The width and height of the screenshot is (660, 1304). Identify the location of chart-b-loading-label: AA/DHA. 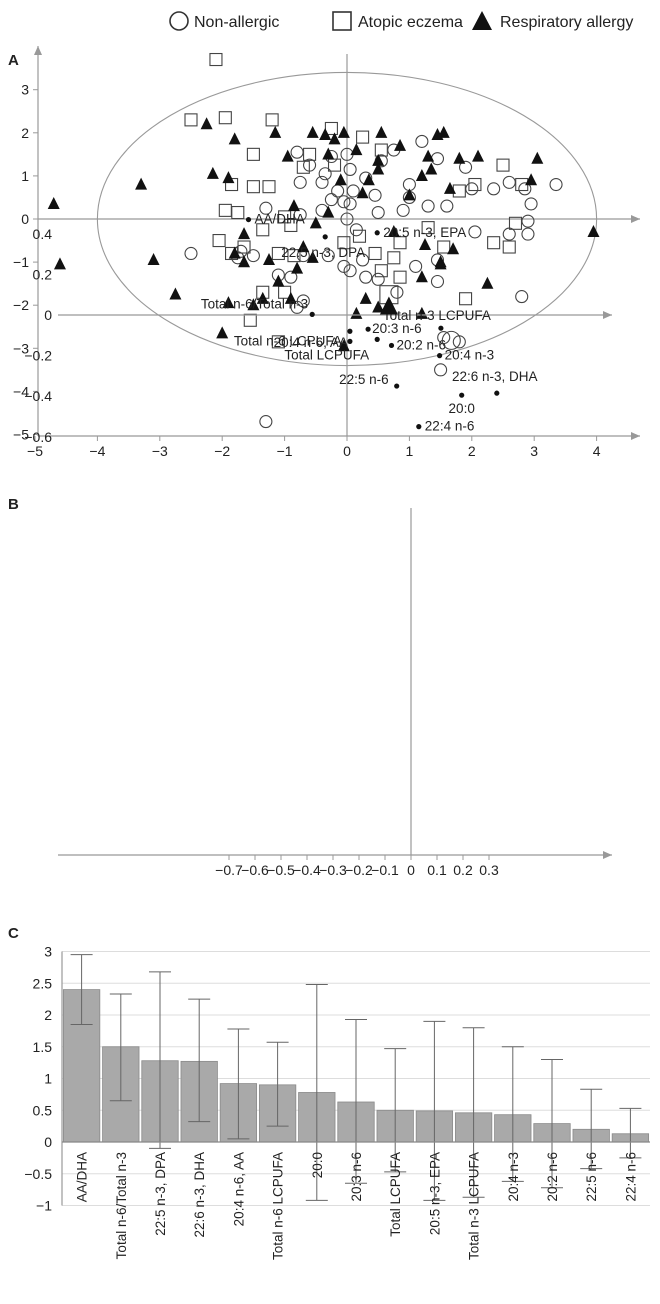
(280, 219).